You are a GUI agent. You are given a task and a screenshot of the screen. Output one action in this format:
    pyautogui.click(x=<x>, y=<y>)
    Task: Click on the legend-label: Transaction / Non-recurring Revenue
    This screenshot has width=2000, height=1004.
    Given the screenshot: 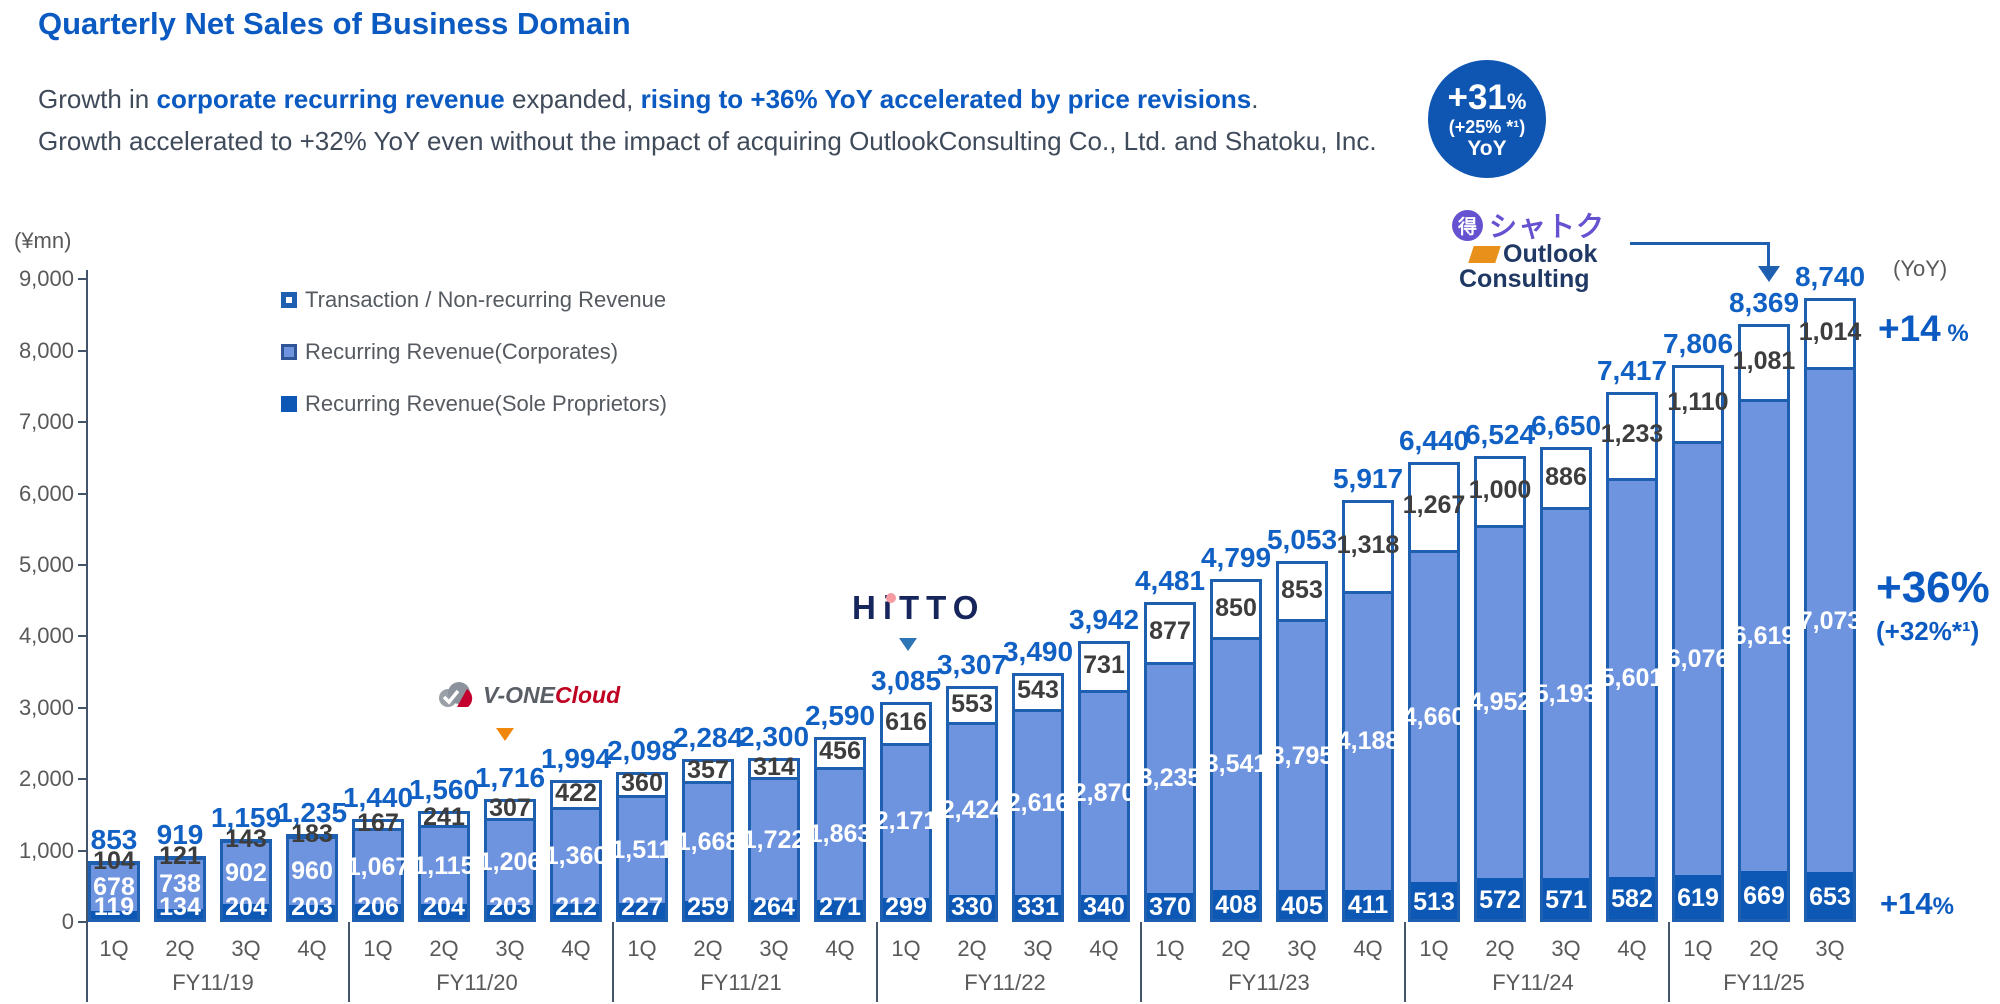 What is the action you would take?
    pyautogui.click(x=486, y=299)
    